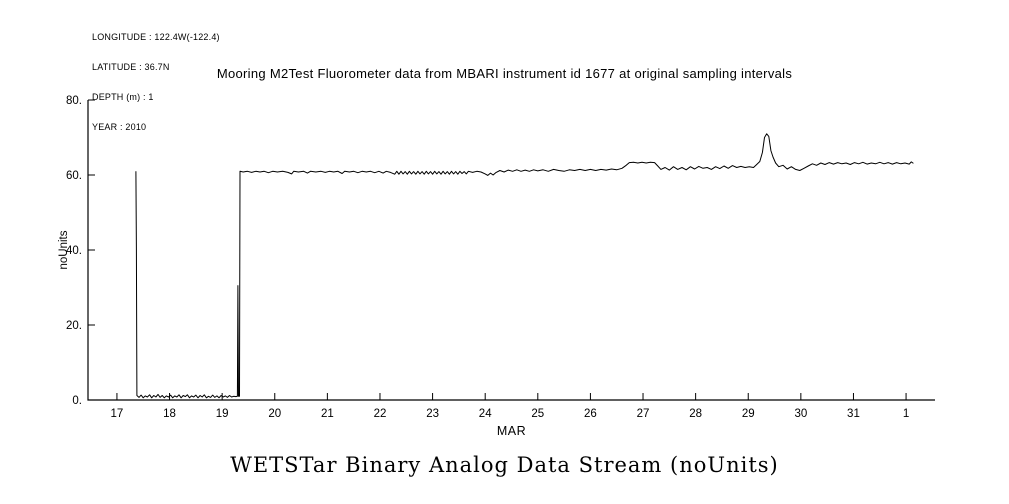 This screenshot has height=504, width=1009. What do you see at coordinates (74, 251) in the screenshot?
I see `y-tick-label: 40.` at bounding box center [74, 251].